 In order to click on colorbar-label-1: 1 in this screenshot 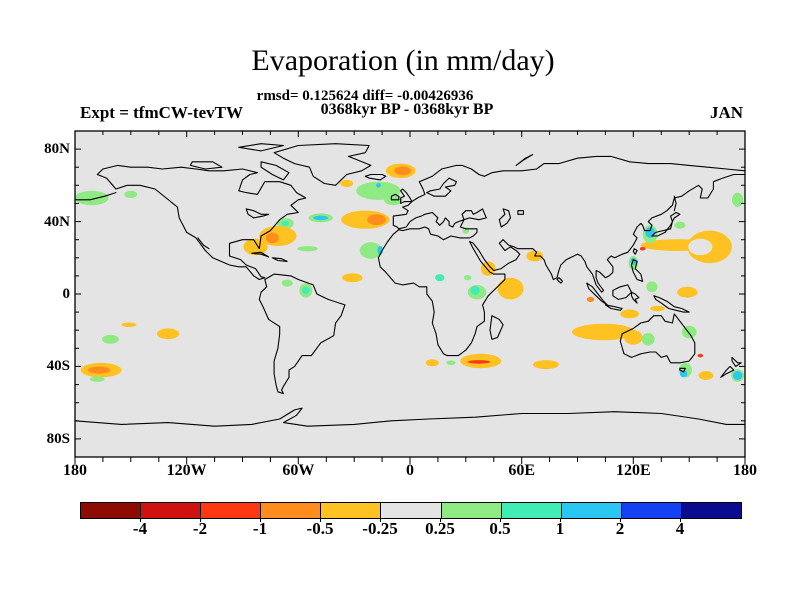, I will do `click(560, 528)`.